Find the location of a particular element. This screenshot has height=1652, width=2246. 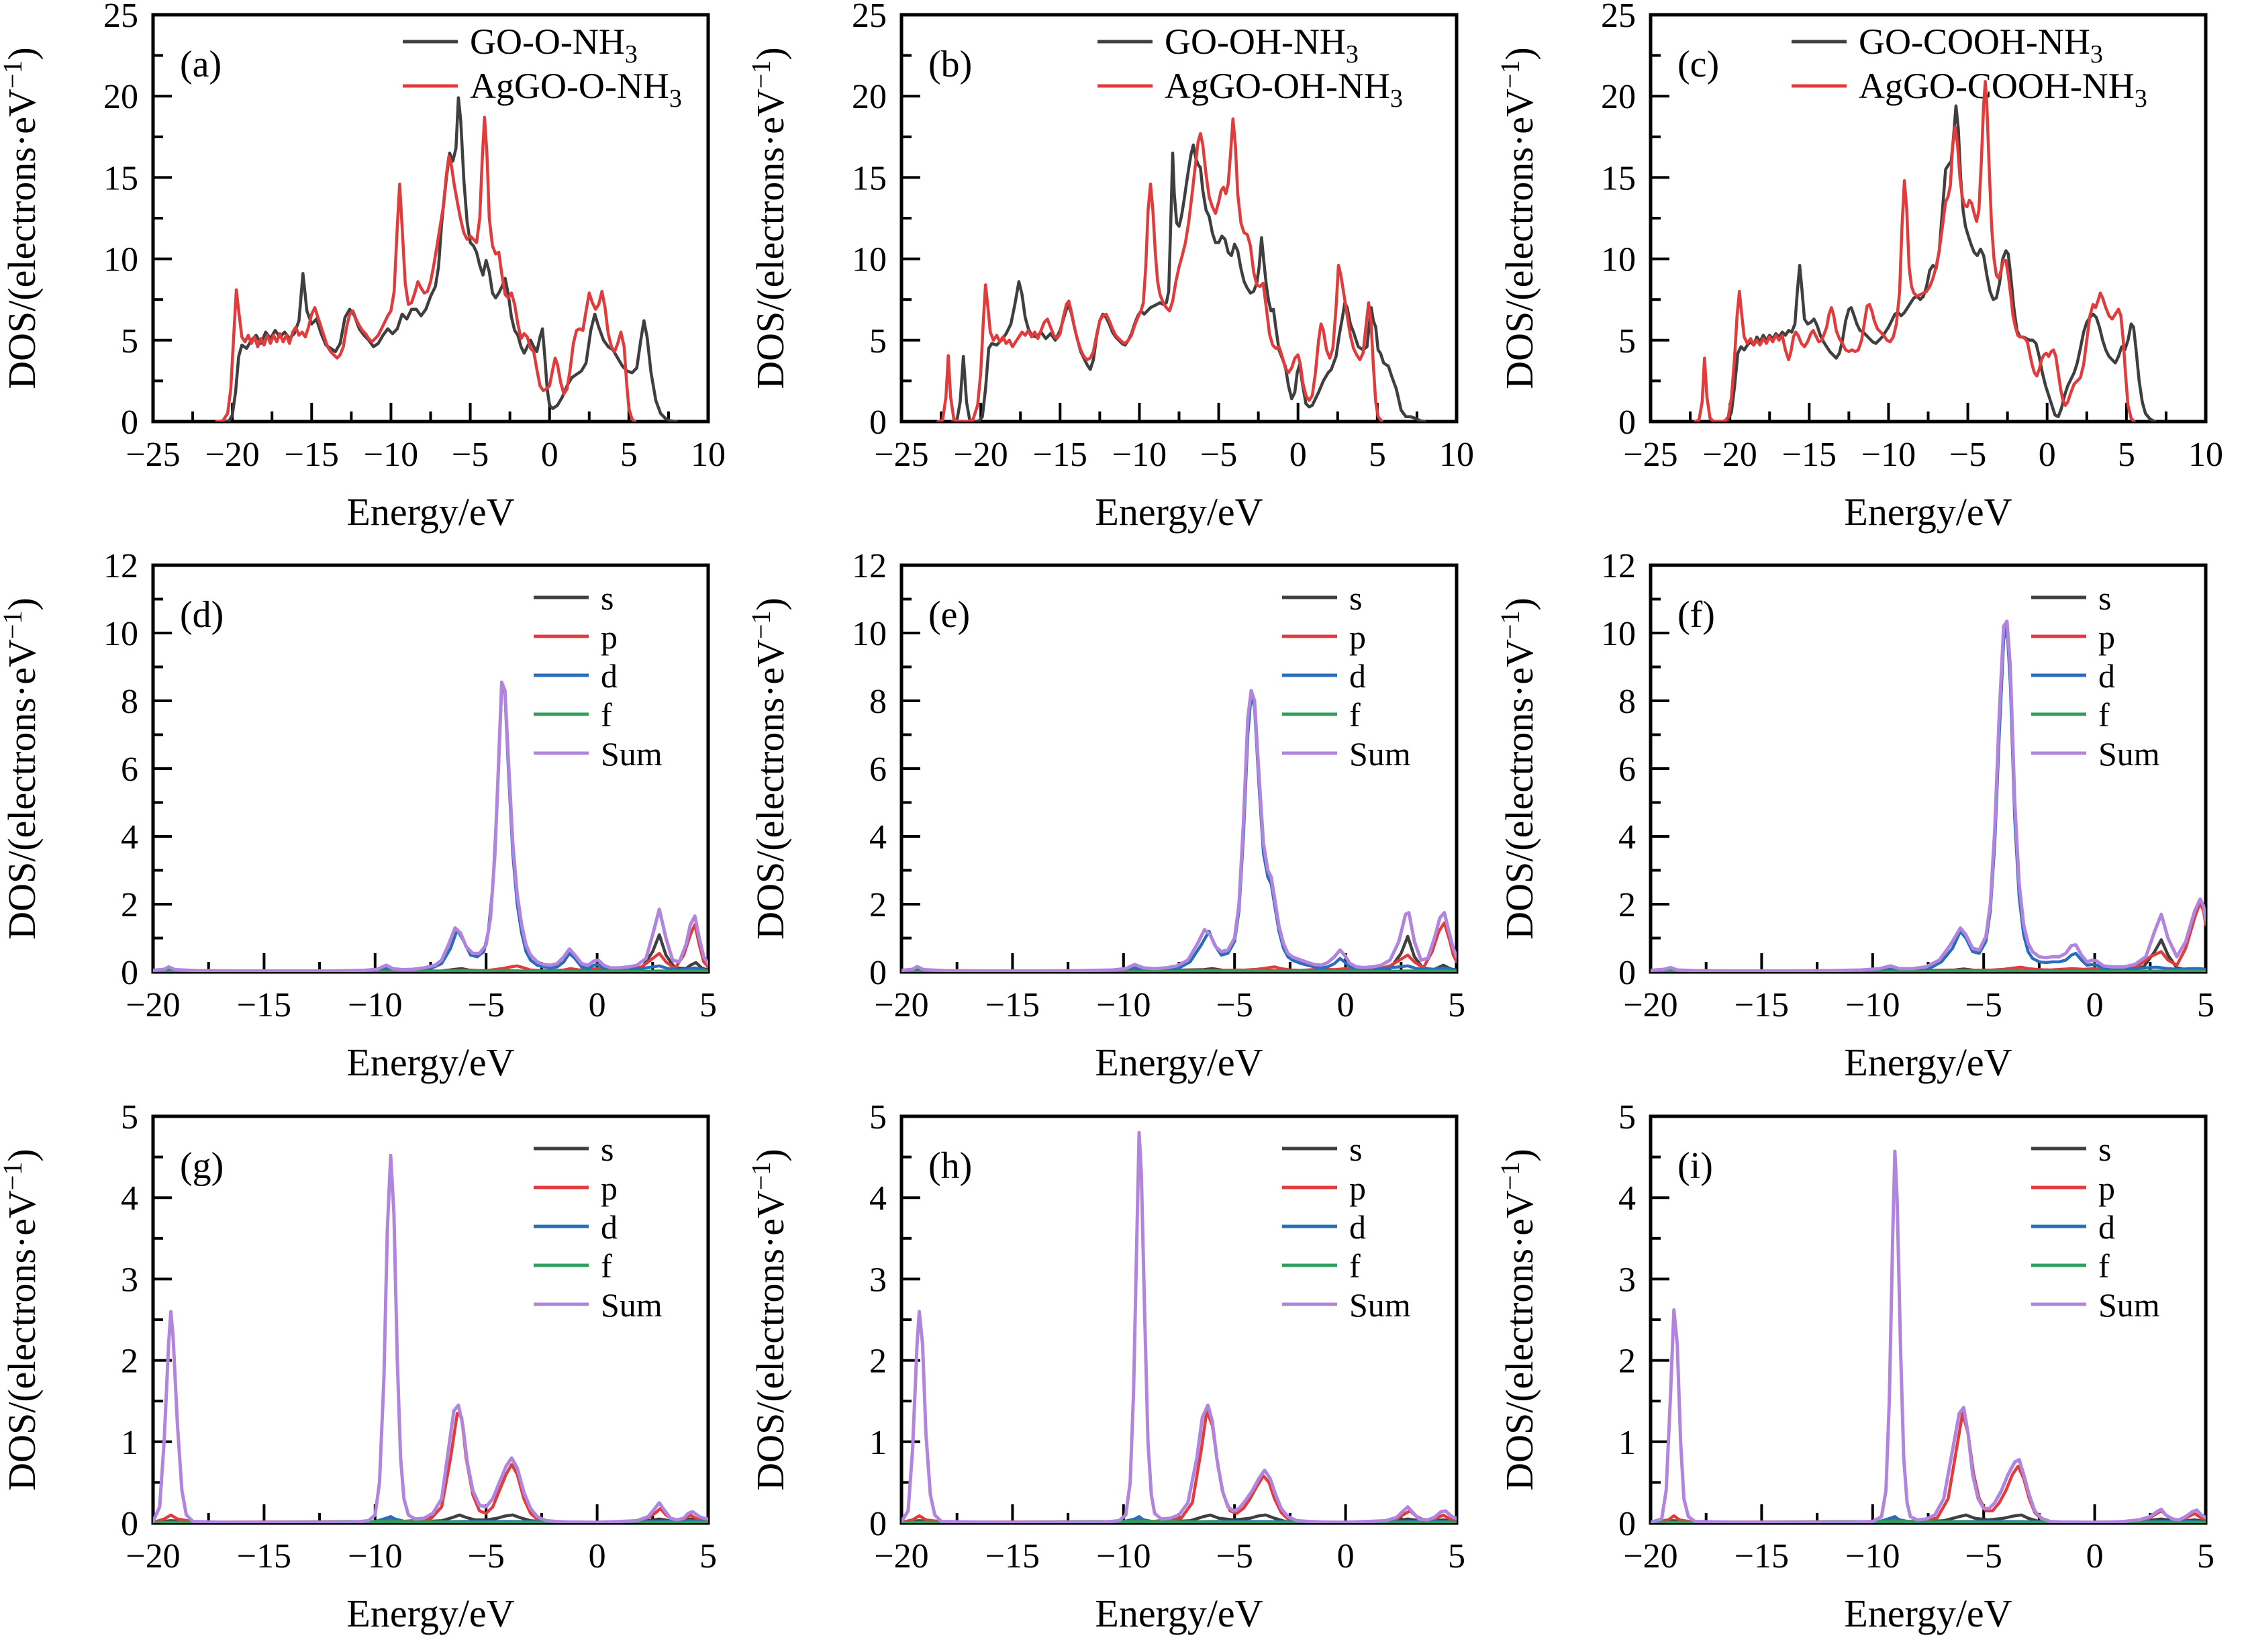

panel-letter: (e) is located at coordinates (949, 615).